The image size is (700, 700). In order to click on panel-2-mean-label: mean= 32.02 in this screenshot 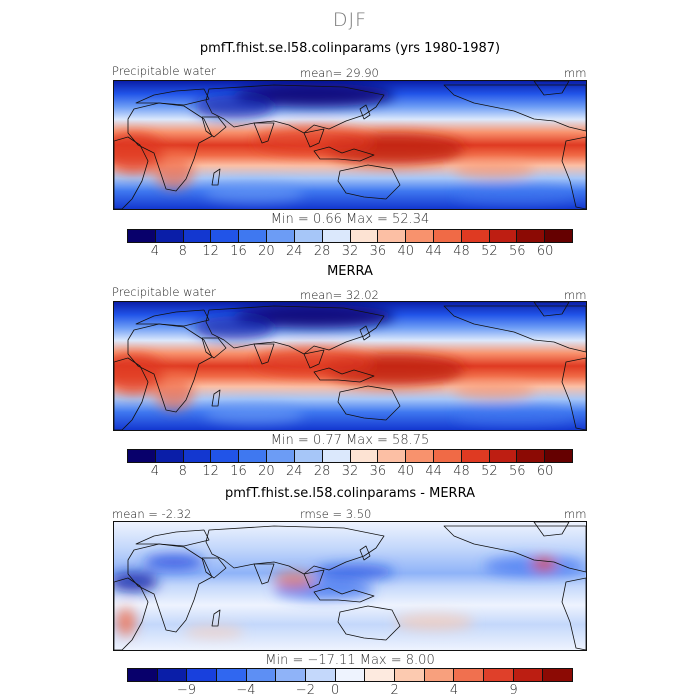, I will do `click(339, 295)`.